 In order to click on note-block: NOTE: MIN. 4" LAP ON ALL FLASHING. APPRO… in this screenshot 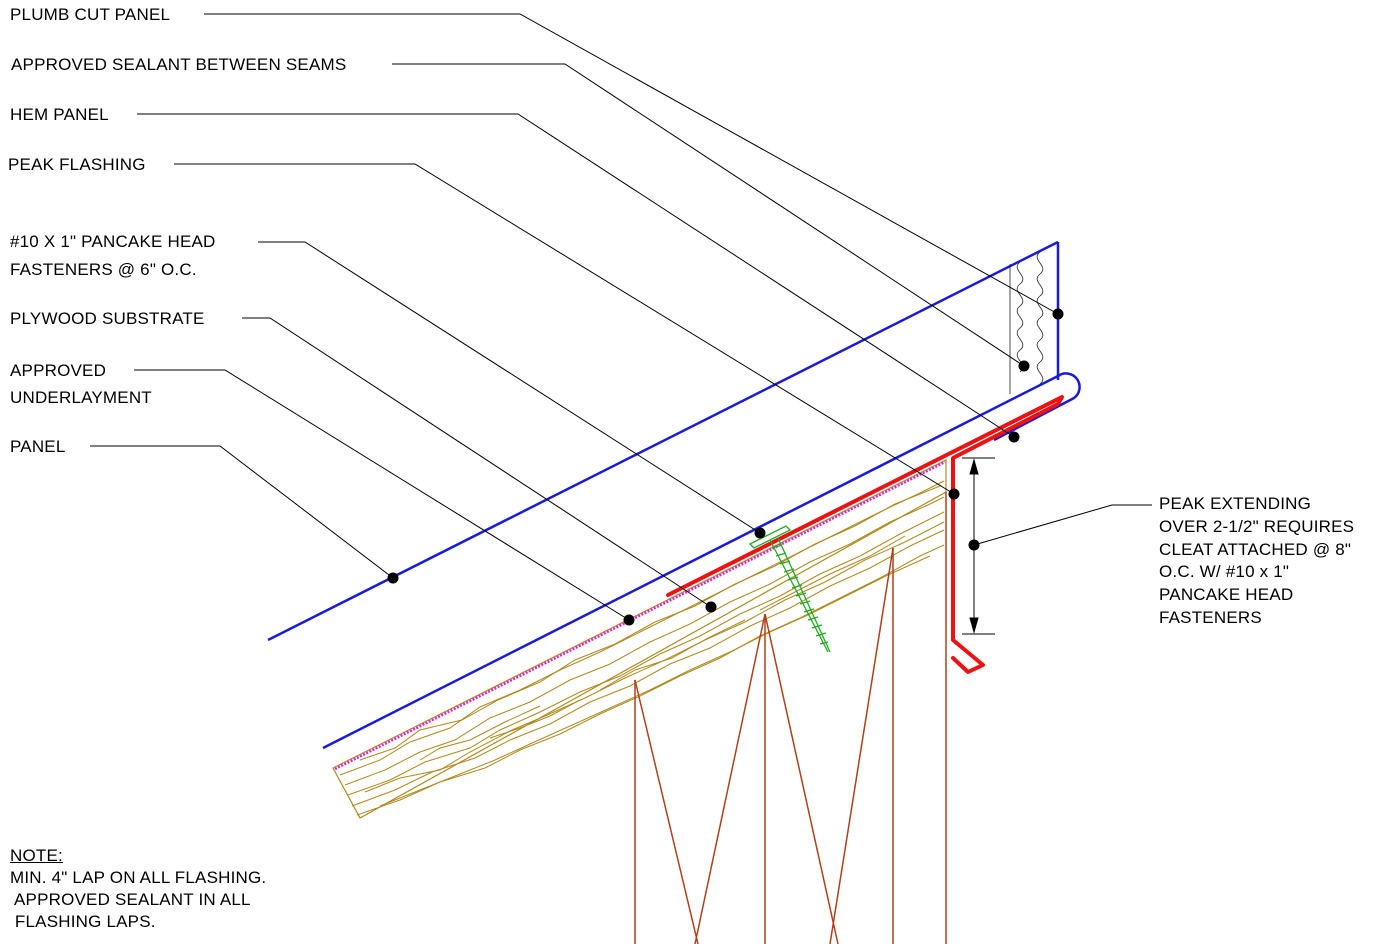, I will do `click(138, 889)`.